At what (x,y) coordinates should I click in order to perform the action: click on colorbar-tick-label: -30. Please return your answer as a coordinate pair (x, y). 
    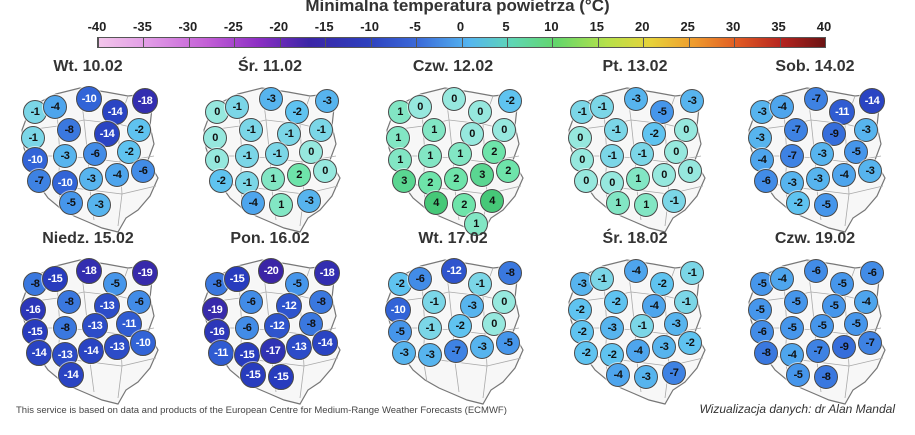
    Looking at the image, I should click on (188, 26).